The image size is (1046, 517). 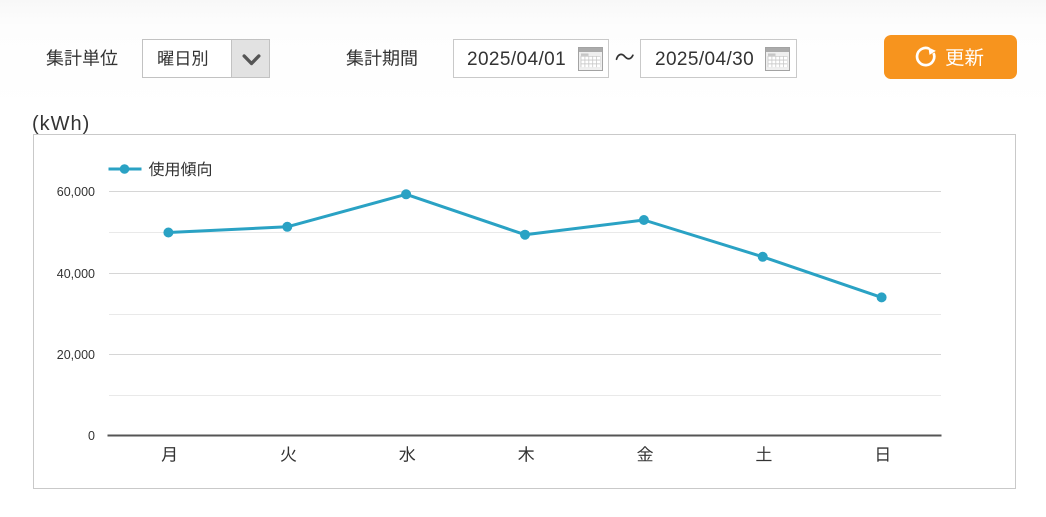 What do you see at coordinates (76, 274) in the screenshot?
I see `svg-text: 40,000` at bounding box center [76, 274].